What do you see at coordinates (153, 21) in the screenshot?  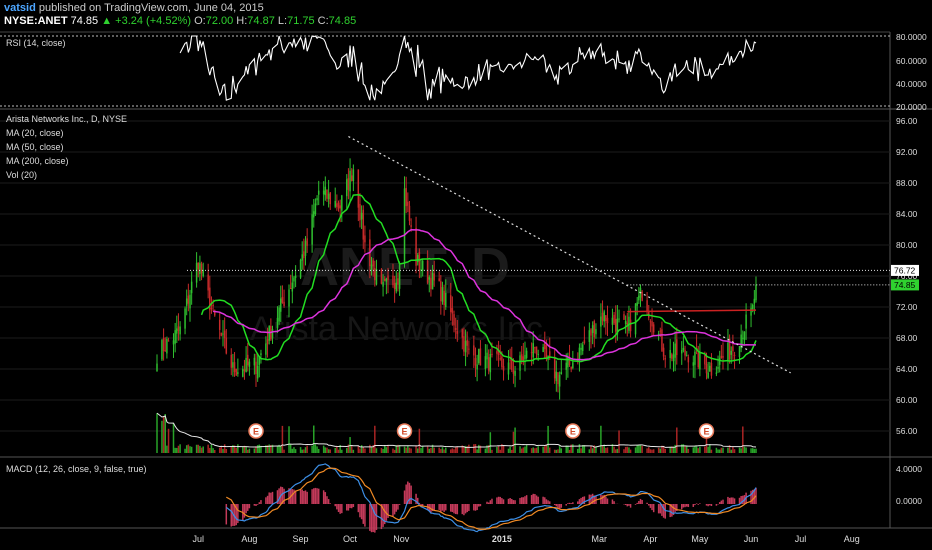 I see `price-change: +3.24 (+4.52%)` at bounding box center [153, 21].